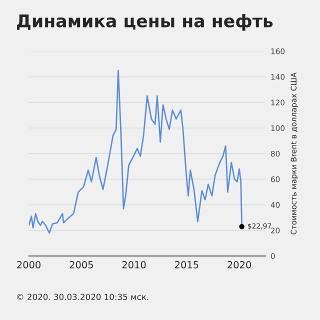  What do you see at coordinates (145, 22) in the screenshot?
I see `chart-title: Динамика цены на нефть` at bounding box center [145, 22].